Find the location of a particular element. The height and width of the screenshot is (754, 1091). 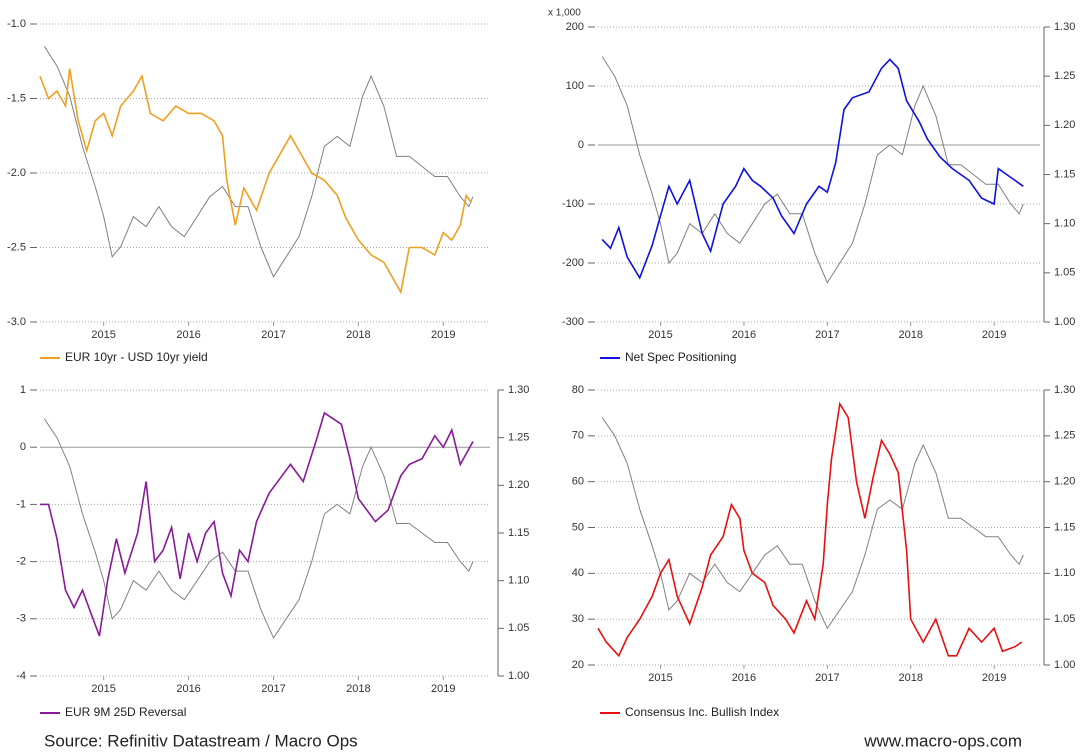

y-tick-label: 40 is located at coordinates (578, 573).